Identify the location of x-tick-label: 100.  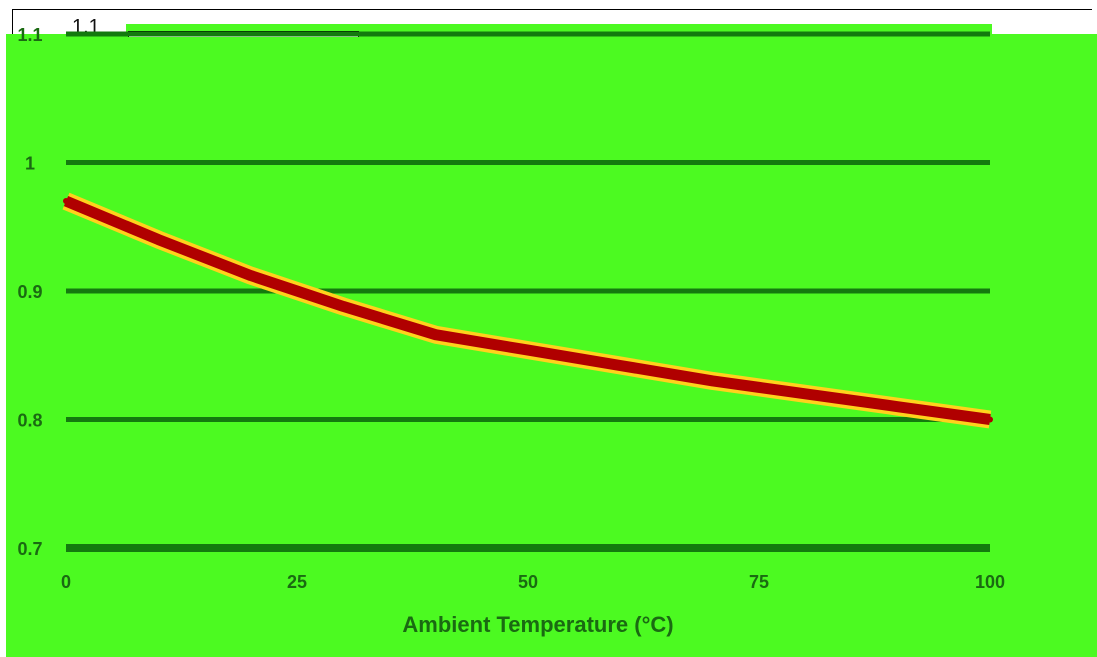
(990, 582).